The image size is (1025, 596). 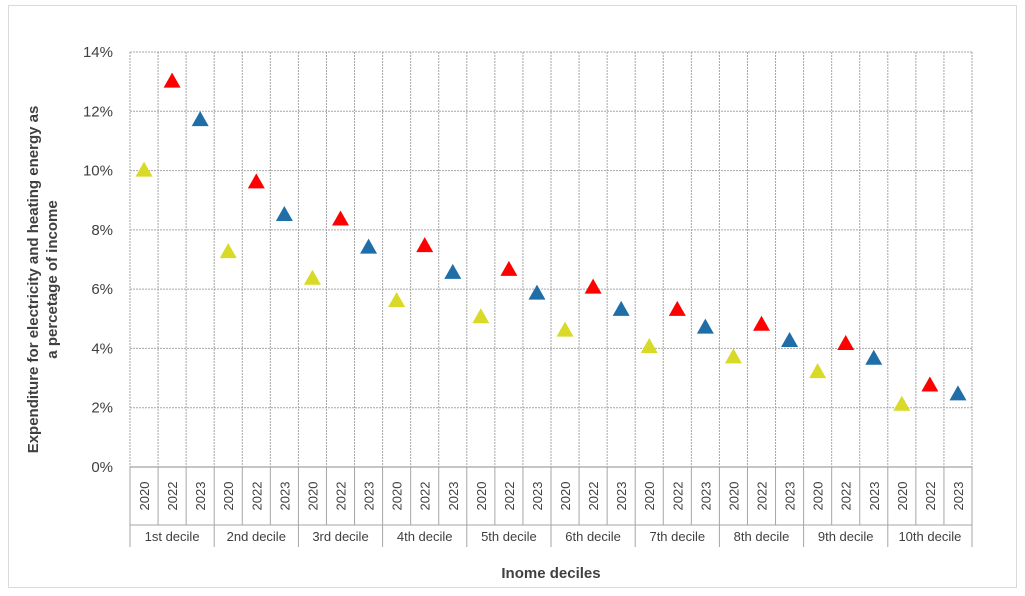 I want to click on decile-group-label: 10th decile, so click(x=929, y=536).